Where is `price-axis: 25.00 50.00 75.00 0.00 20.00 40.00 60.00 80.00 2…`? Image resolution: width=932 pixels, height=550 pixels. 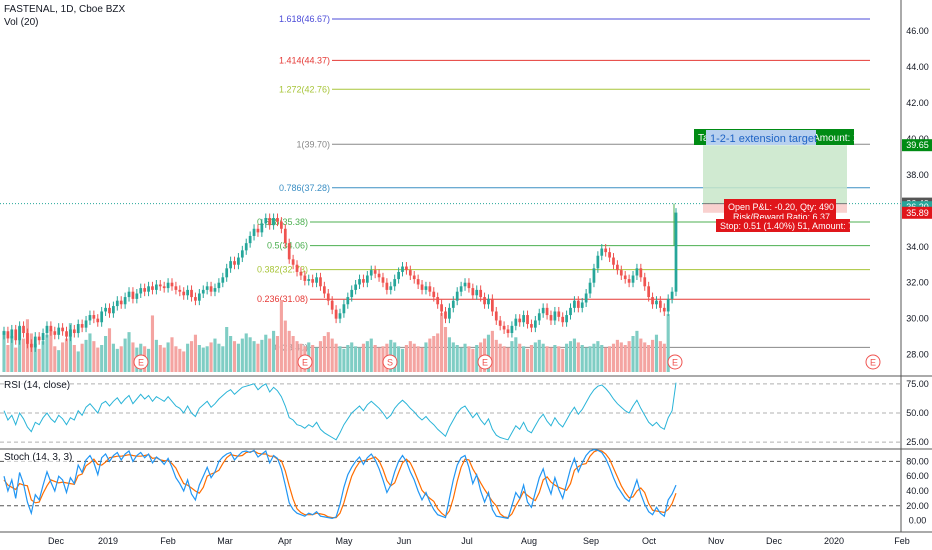
price-axis: 25.00 50.00 75.00 0.00 20.00 40.00 60.00 80.00 2… is located at coordinates (917, 276).